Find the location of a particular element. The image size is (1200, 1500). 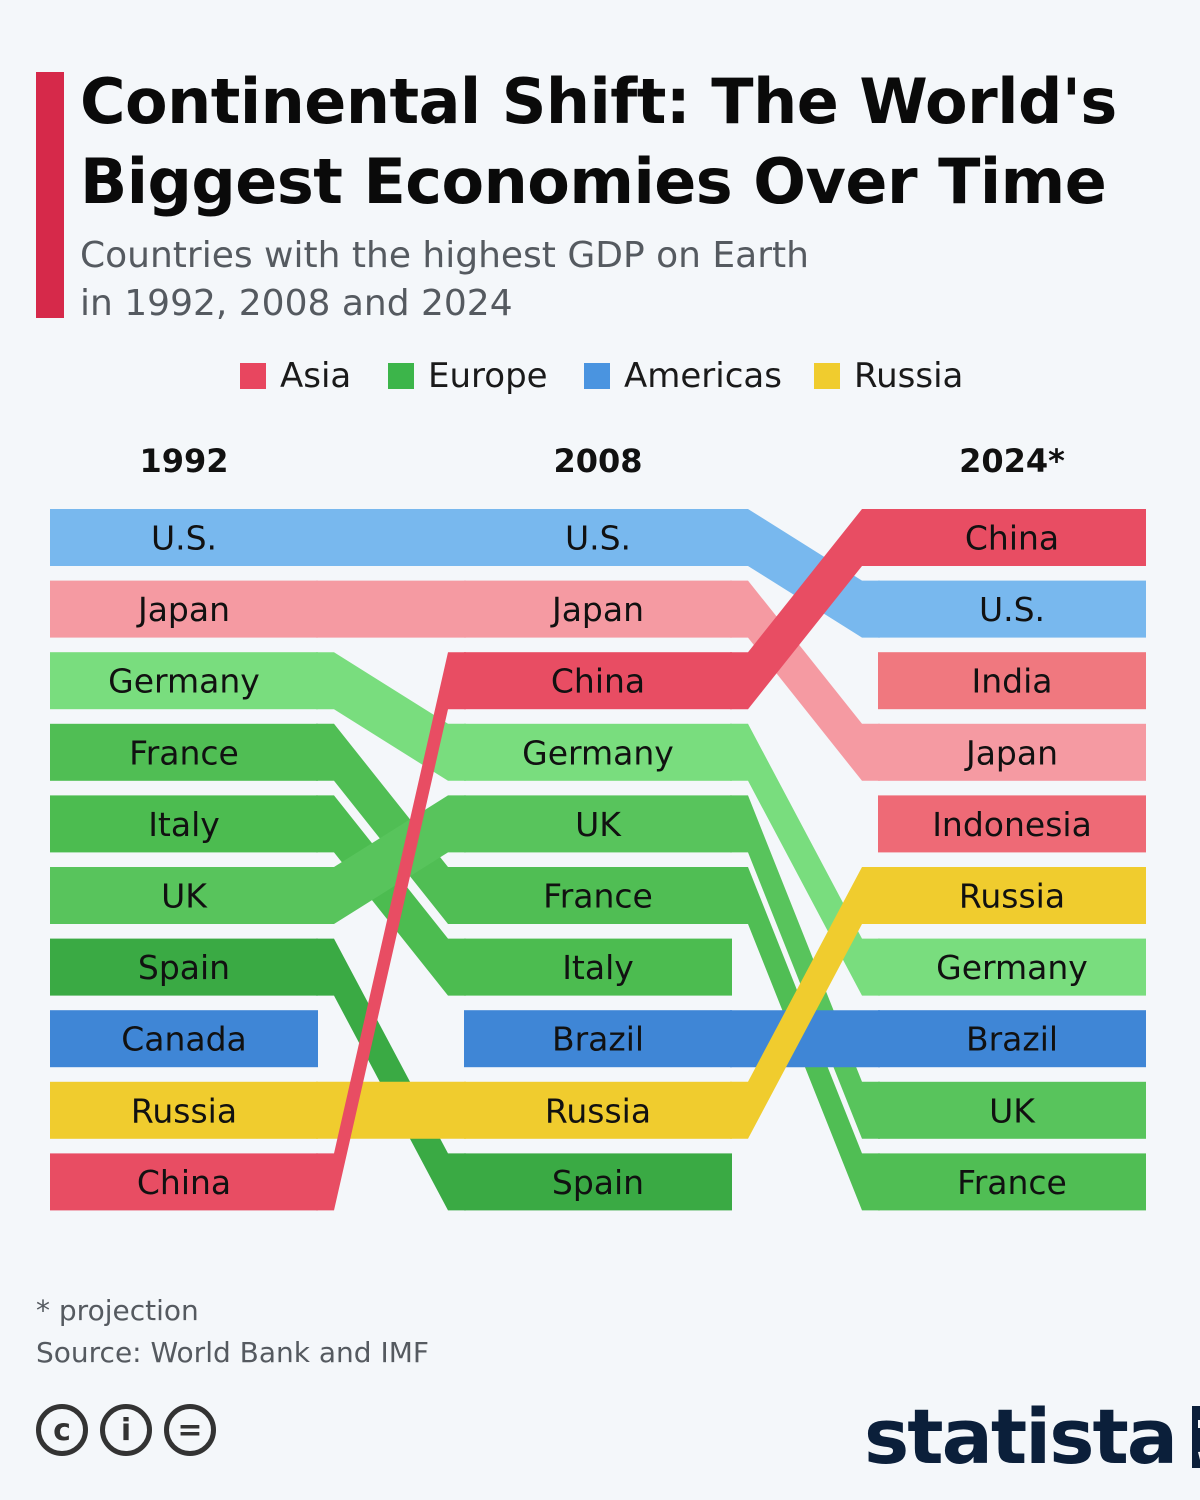

footer: * projection Source: World Bank and IMF is located at coordinates (232, 1332).